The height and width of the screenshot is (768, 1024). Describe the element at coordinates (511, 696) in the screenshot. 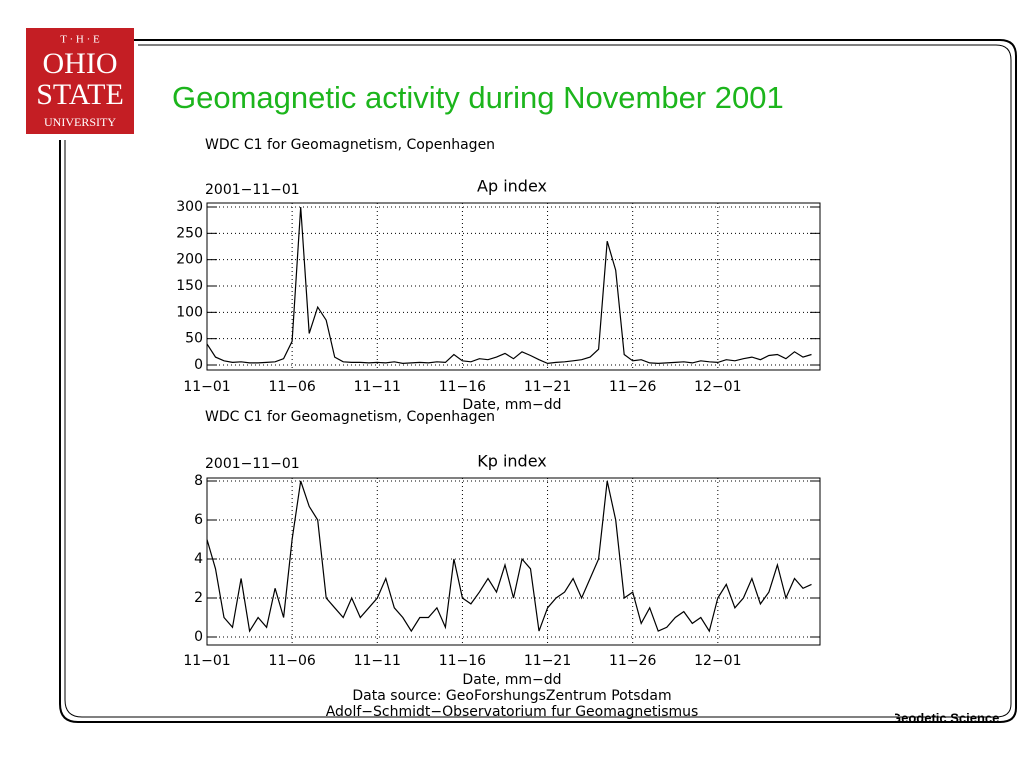

I see `source-line: Data source: GeoForshungsZentrum Potsdam` at that location.